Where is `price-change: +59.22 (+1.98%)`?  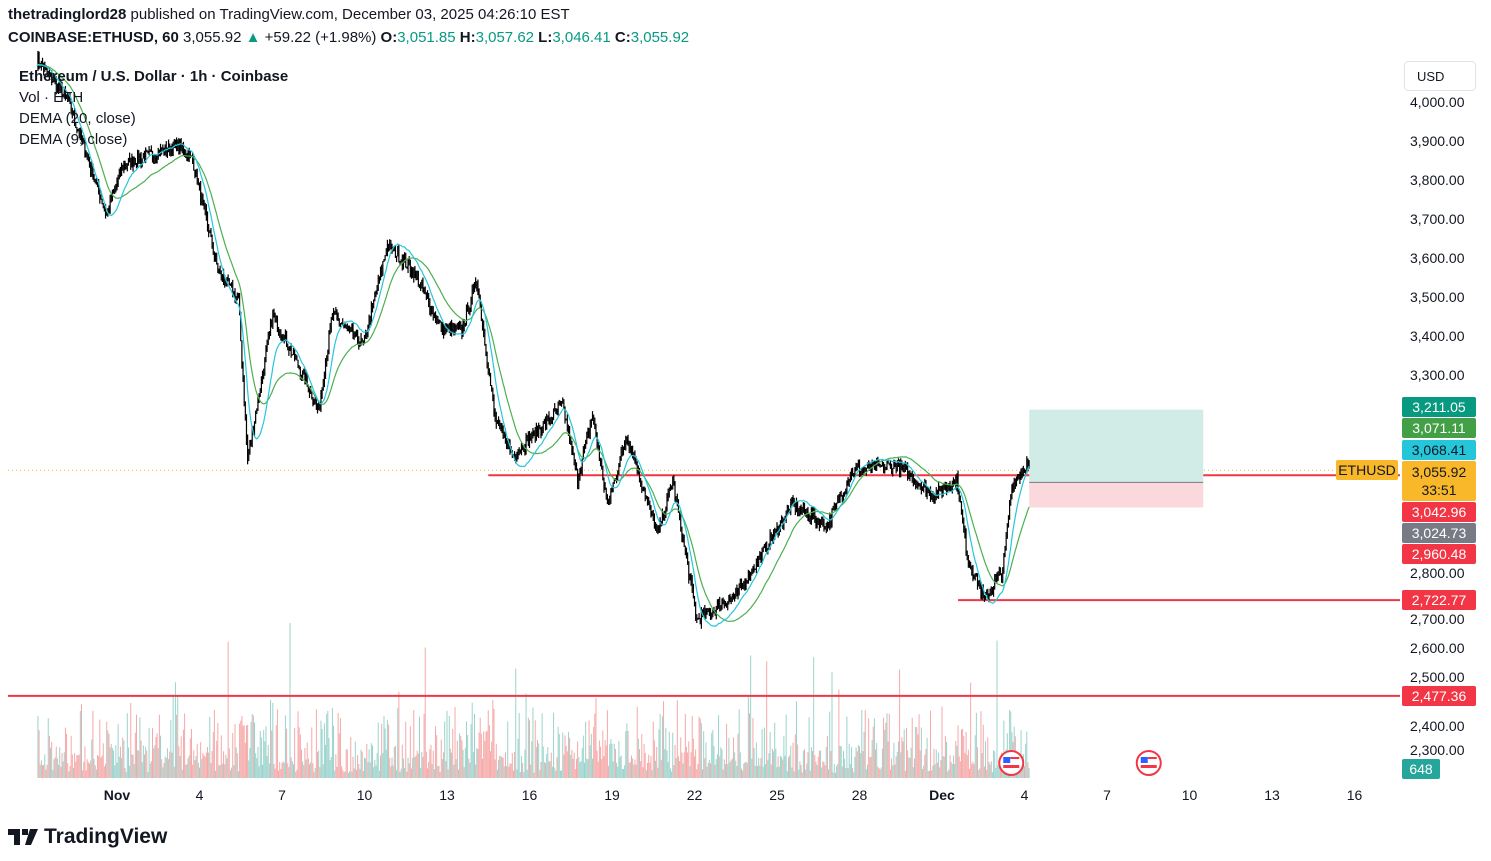
price-change: +59.22 (+1.98%) is located at coordinates (320, 37).